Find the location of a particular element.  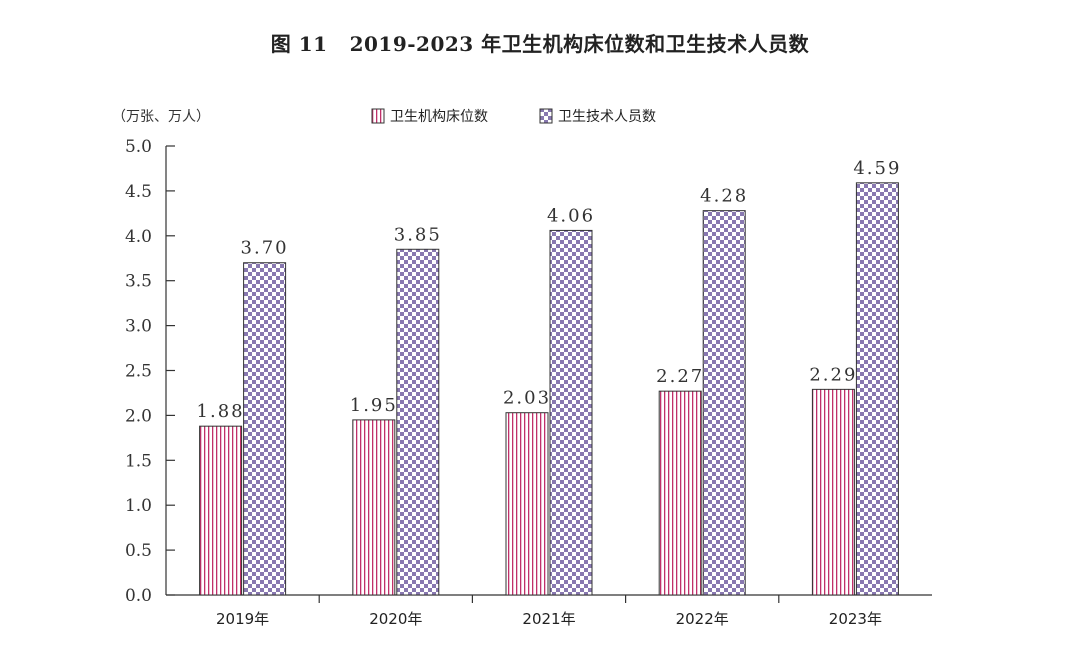

data-label: 4.28 is located at coordinates (724, 196).